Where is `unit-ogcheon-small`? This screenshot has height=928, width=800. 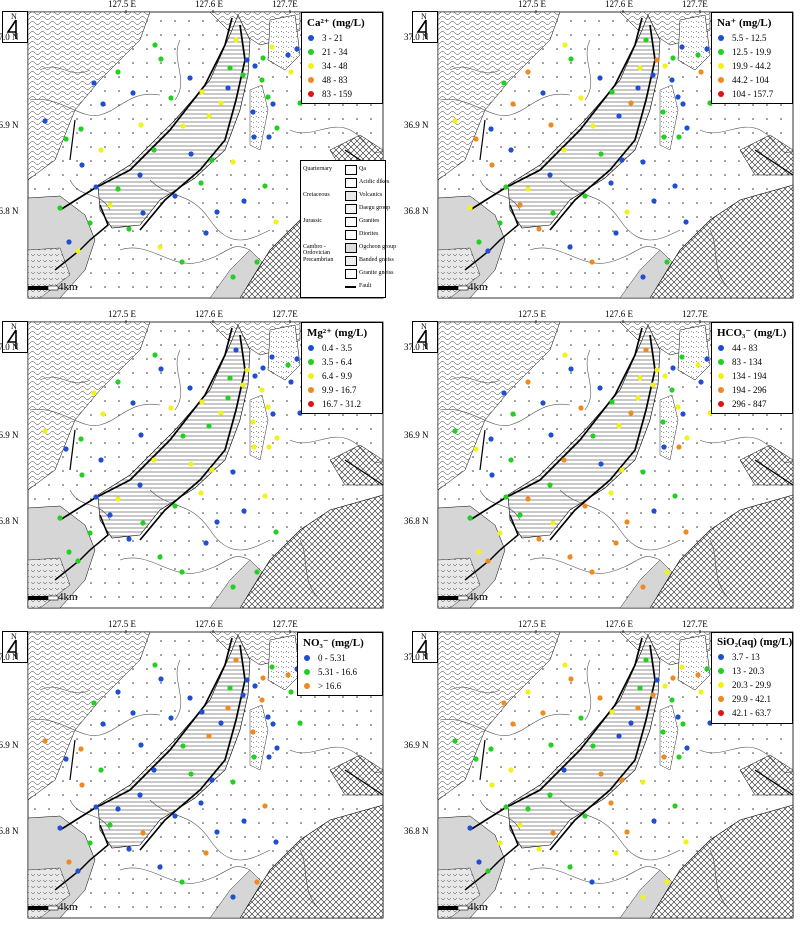 unit-ogcheon-small is located at coordinates (766, 465).